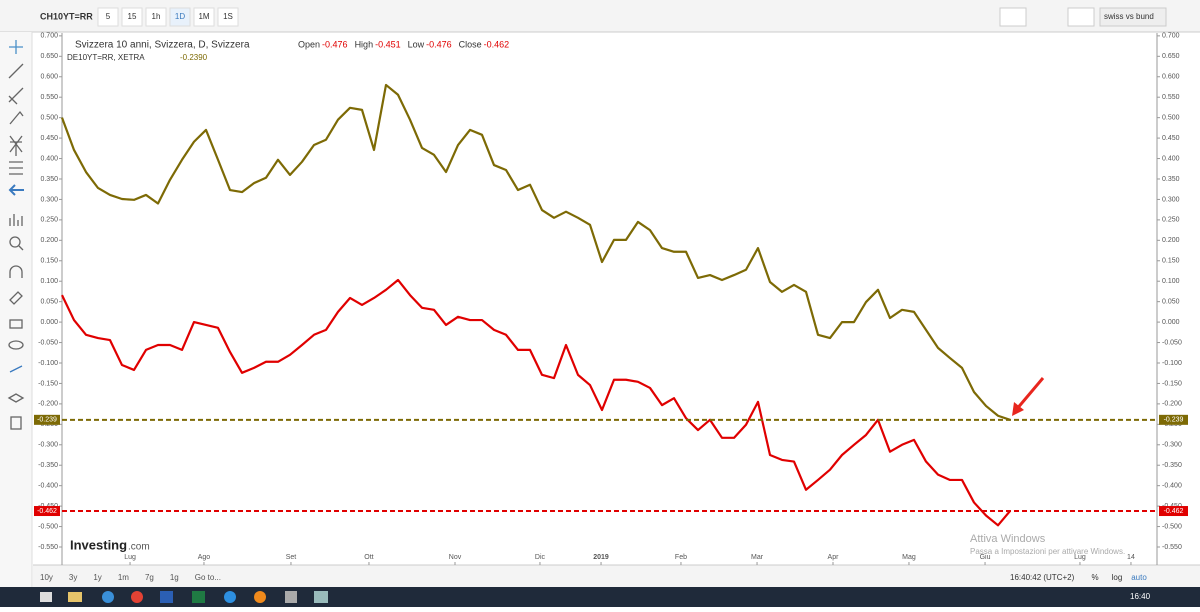 The image size is (1200, 612). I want to click on y-tick-label: -0.500, so click(1172, 526).